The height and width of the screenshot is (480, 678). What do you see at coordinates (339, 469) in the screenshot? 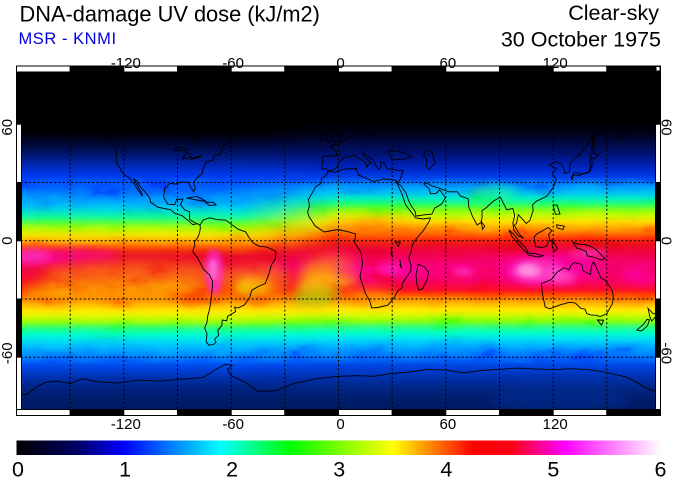
I see `svg-text: 3` at bounding box center [339, 469].